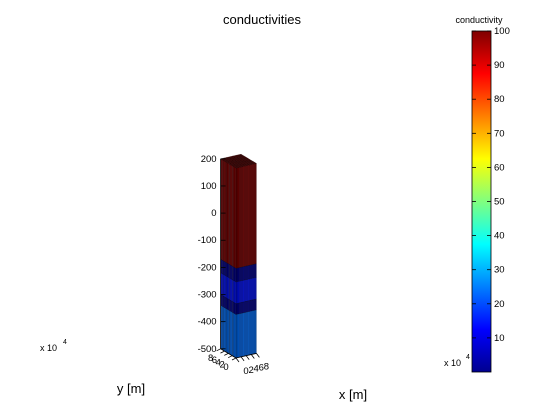 This screenshot has height=420, width=560. I want to click on layer-2-front-cell, so click(256, 270).